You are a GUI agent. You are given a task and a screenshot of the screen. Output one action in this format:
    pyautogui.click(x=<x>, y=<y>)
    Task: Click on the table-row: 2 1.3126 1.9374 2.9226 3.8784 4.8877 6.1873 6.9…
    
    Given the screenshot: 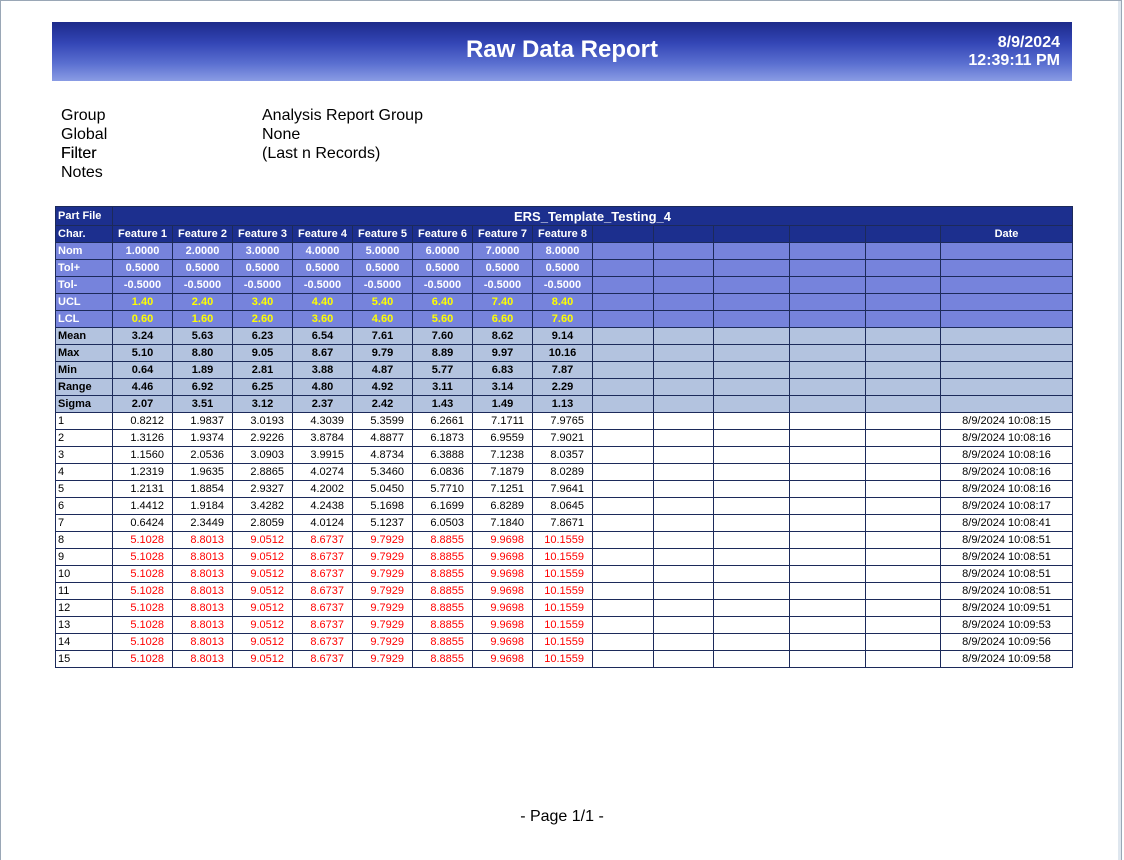 What is the action you would take?
    pyautogui.click(x=564, y=438)
    